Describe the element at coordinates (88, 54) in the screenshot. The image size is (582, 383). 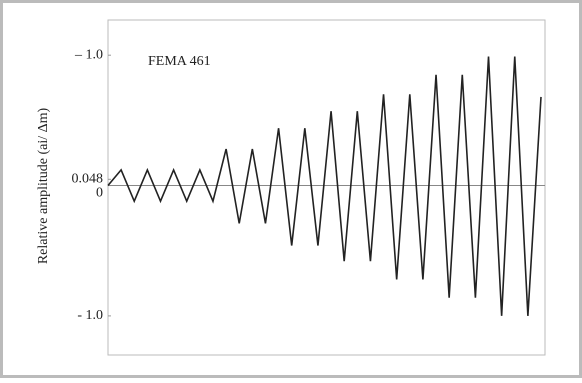
I see `y-tick-label: – 1.0` at that location.